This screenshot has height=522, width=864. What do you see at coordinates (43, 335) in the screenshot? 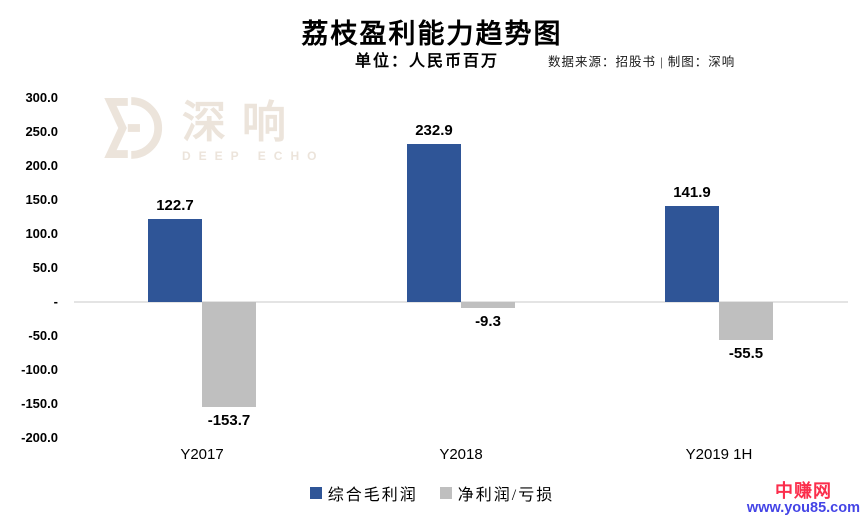
I see `y-axis-tick-label: -50.0` at bounding box center [43, 335].